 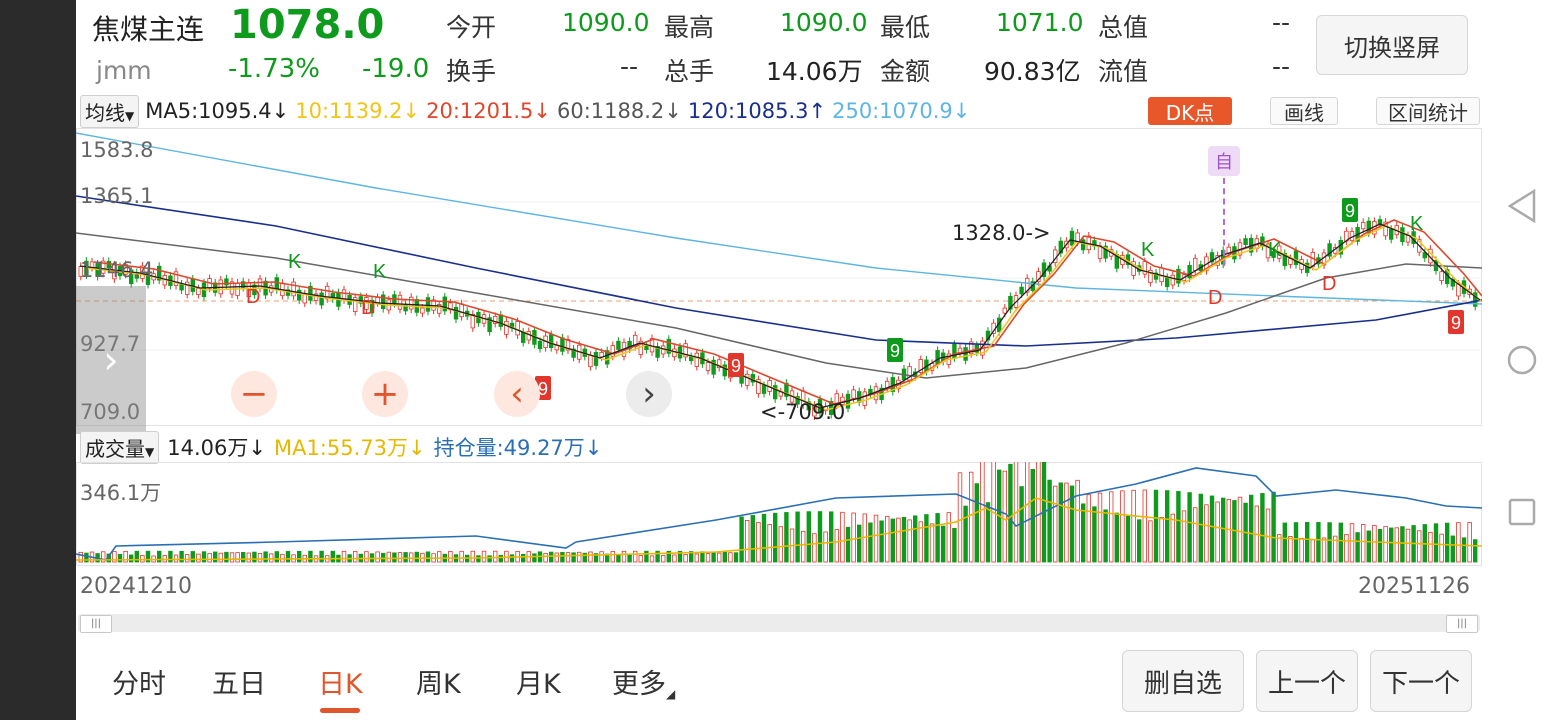 What do you see at coordinates (779, 623) in the screenshot?
I see `range-scrollbar: ||| |||` at bounding box center [779, 623].